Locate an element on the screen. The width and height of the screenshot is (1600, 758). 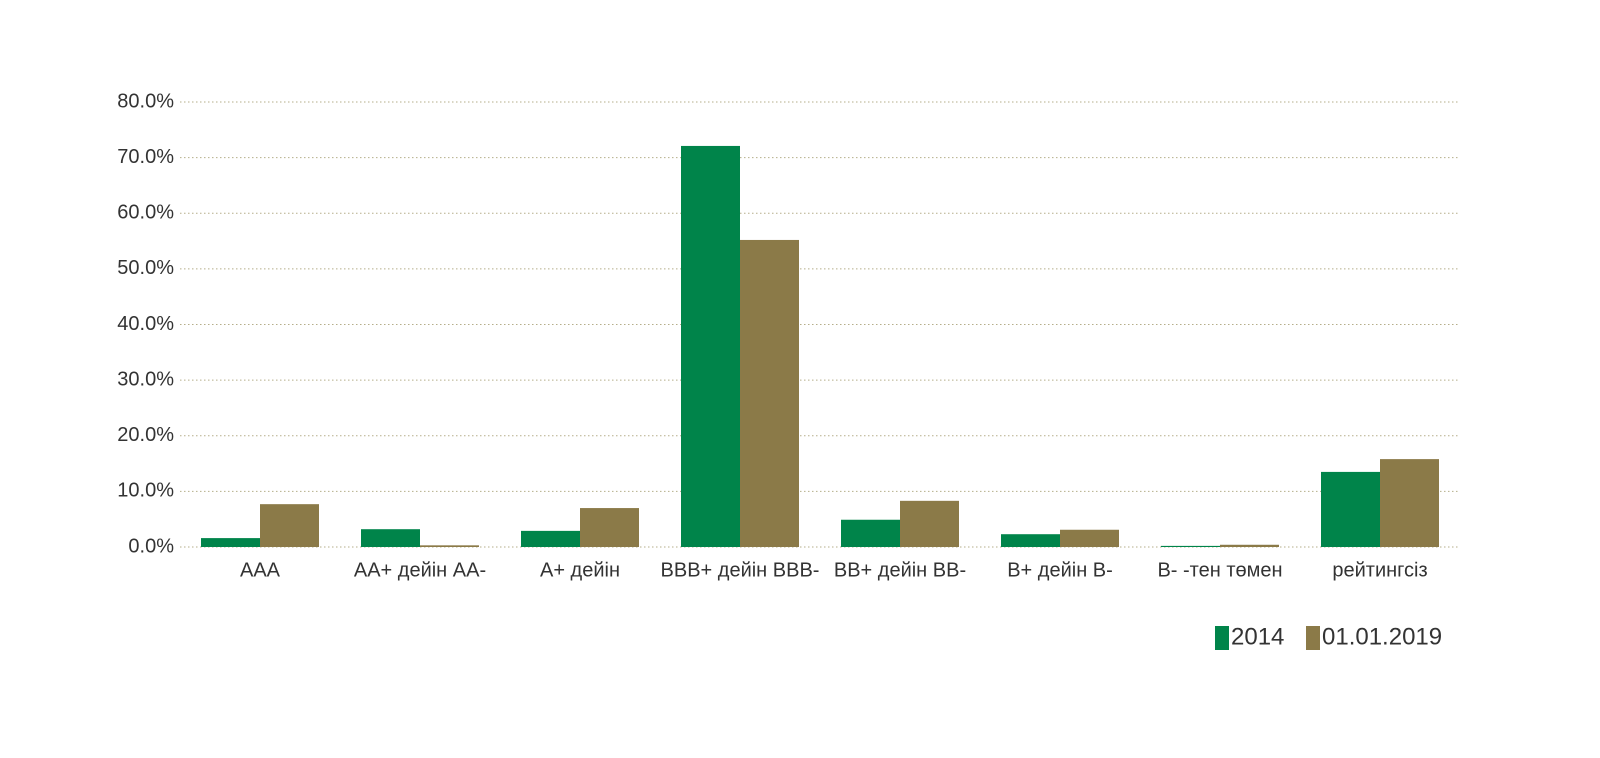
x-tick-label: B+ дейін B- is located at coordinates (1060, 570).